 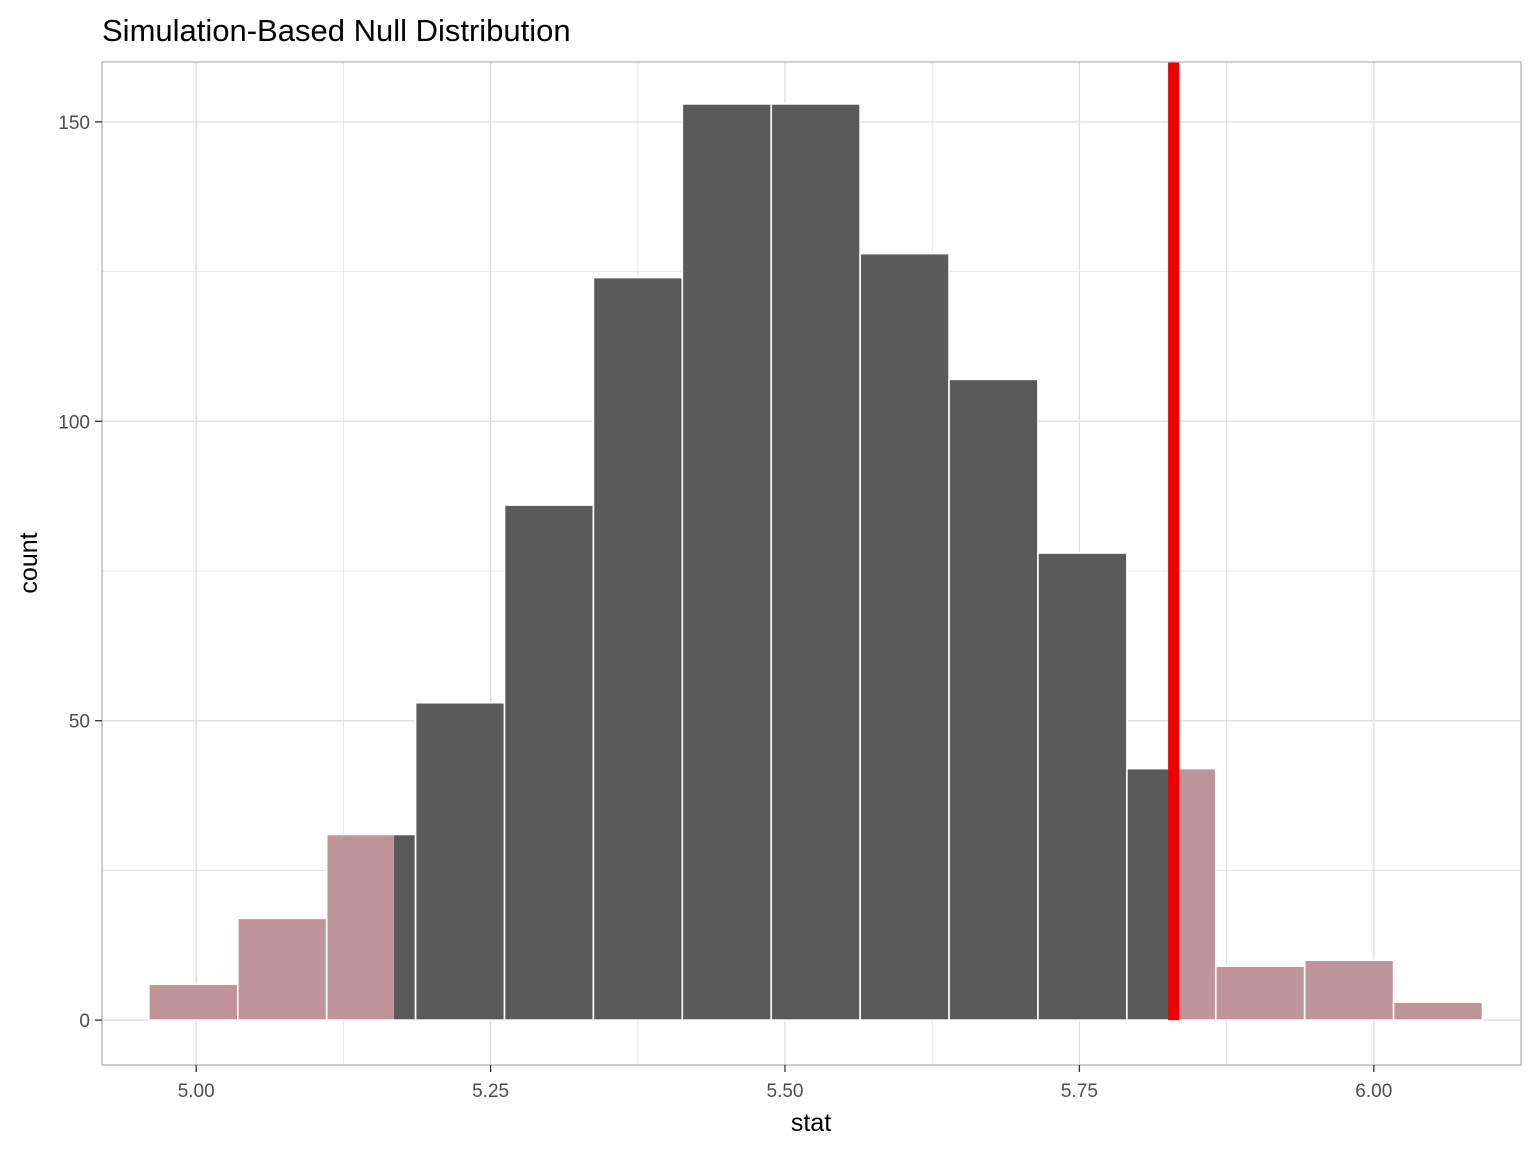 What do you see at coordinates (80, 572) in the screenshot?
I see `y-axis: 0 50 100 150` at bounding box center [80, 572].